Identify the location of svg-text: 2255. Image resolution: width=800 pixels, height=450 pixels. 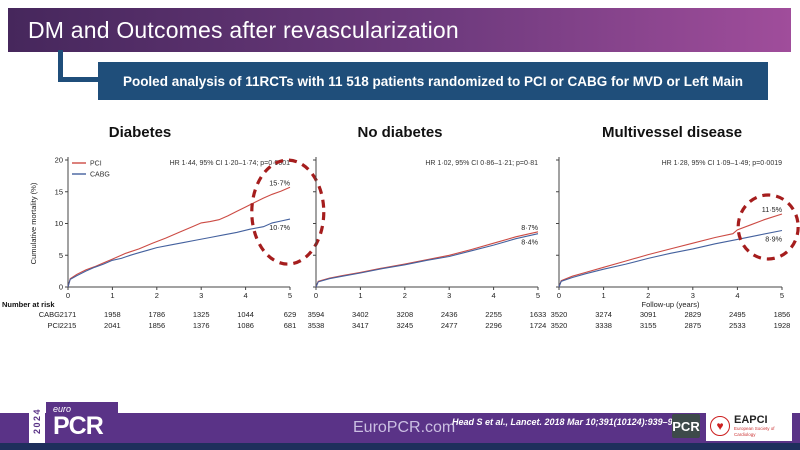
(493, 314).